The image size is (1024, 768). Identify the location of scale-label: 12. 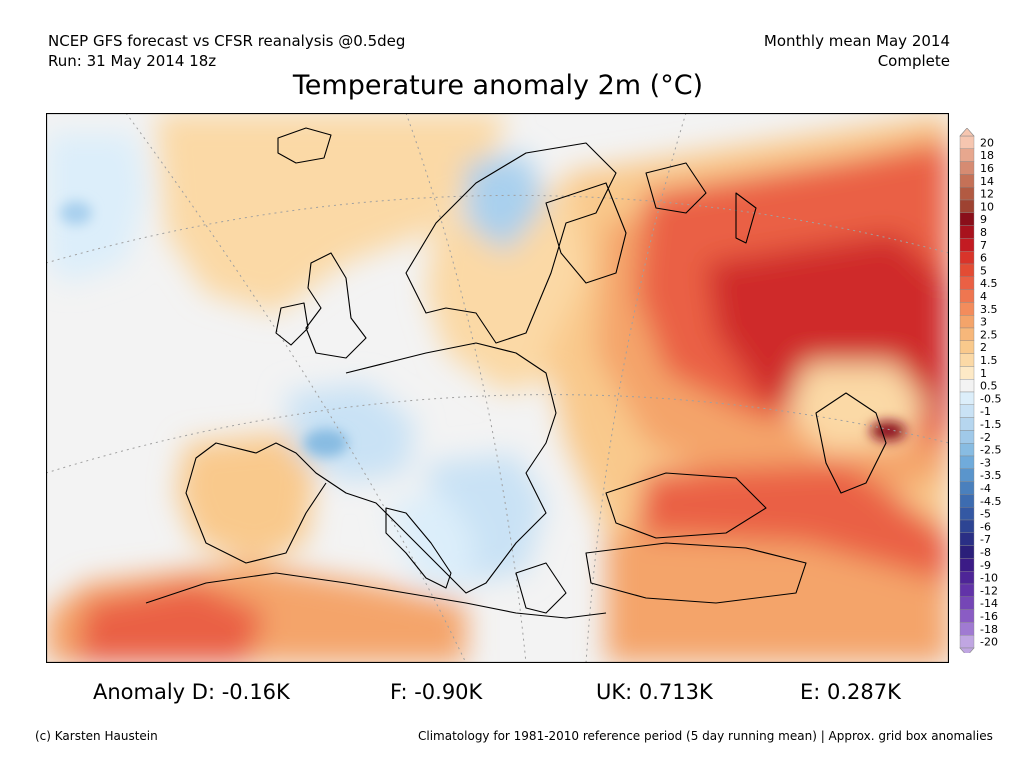
(987, 194).